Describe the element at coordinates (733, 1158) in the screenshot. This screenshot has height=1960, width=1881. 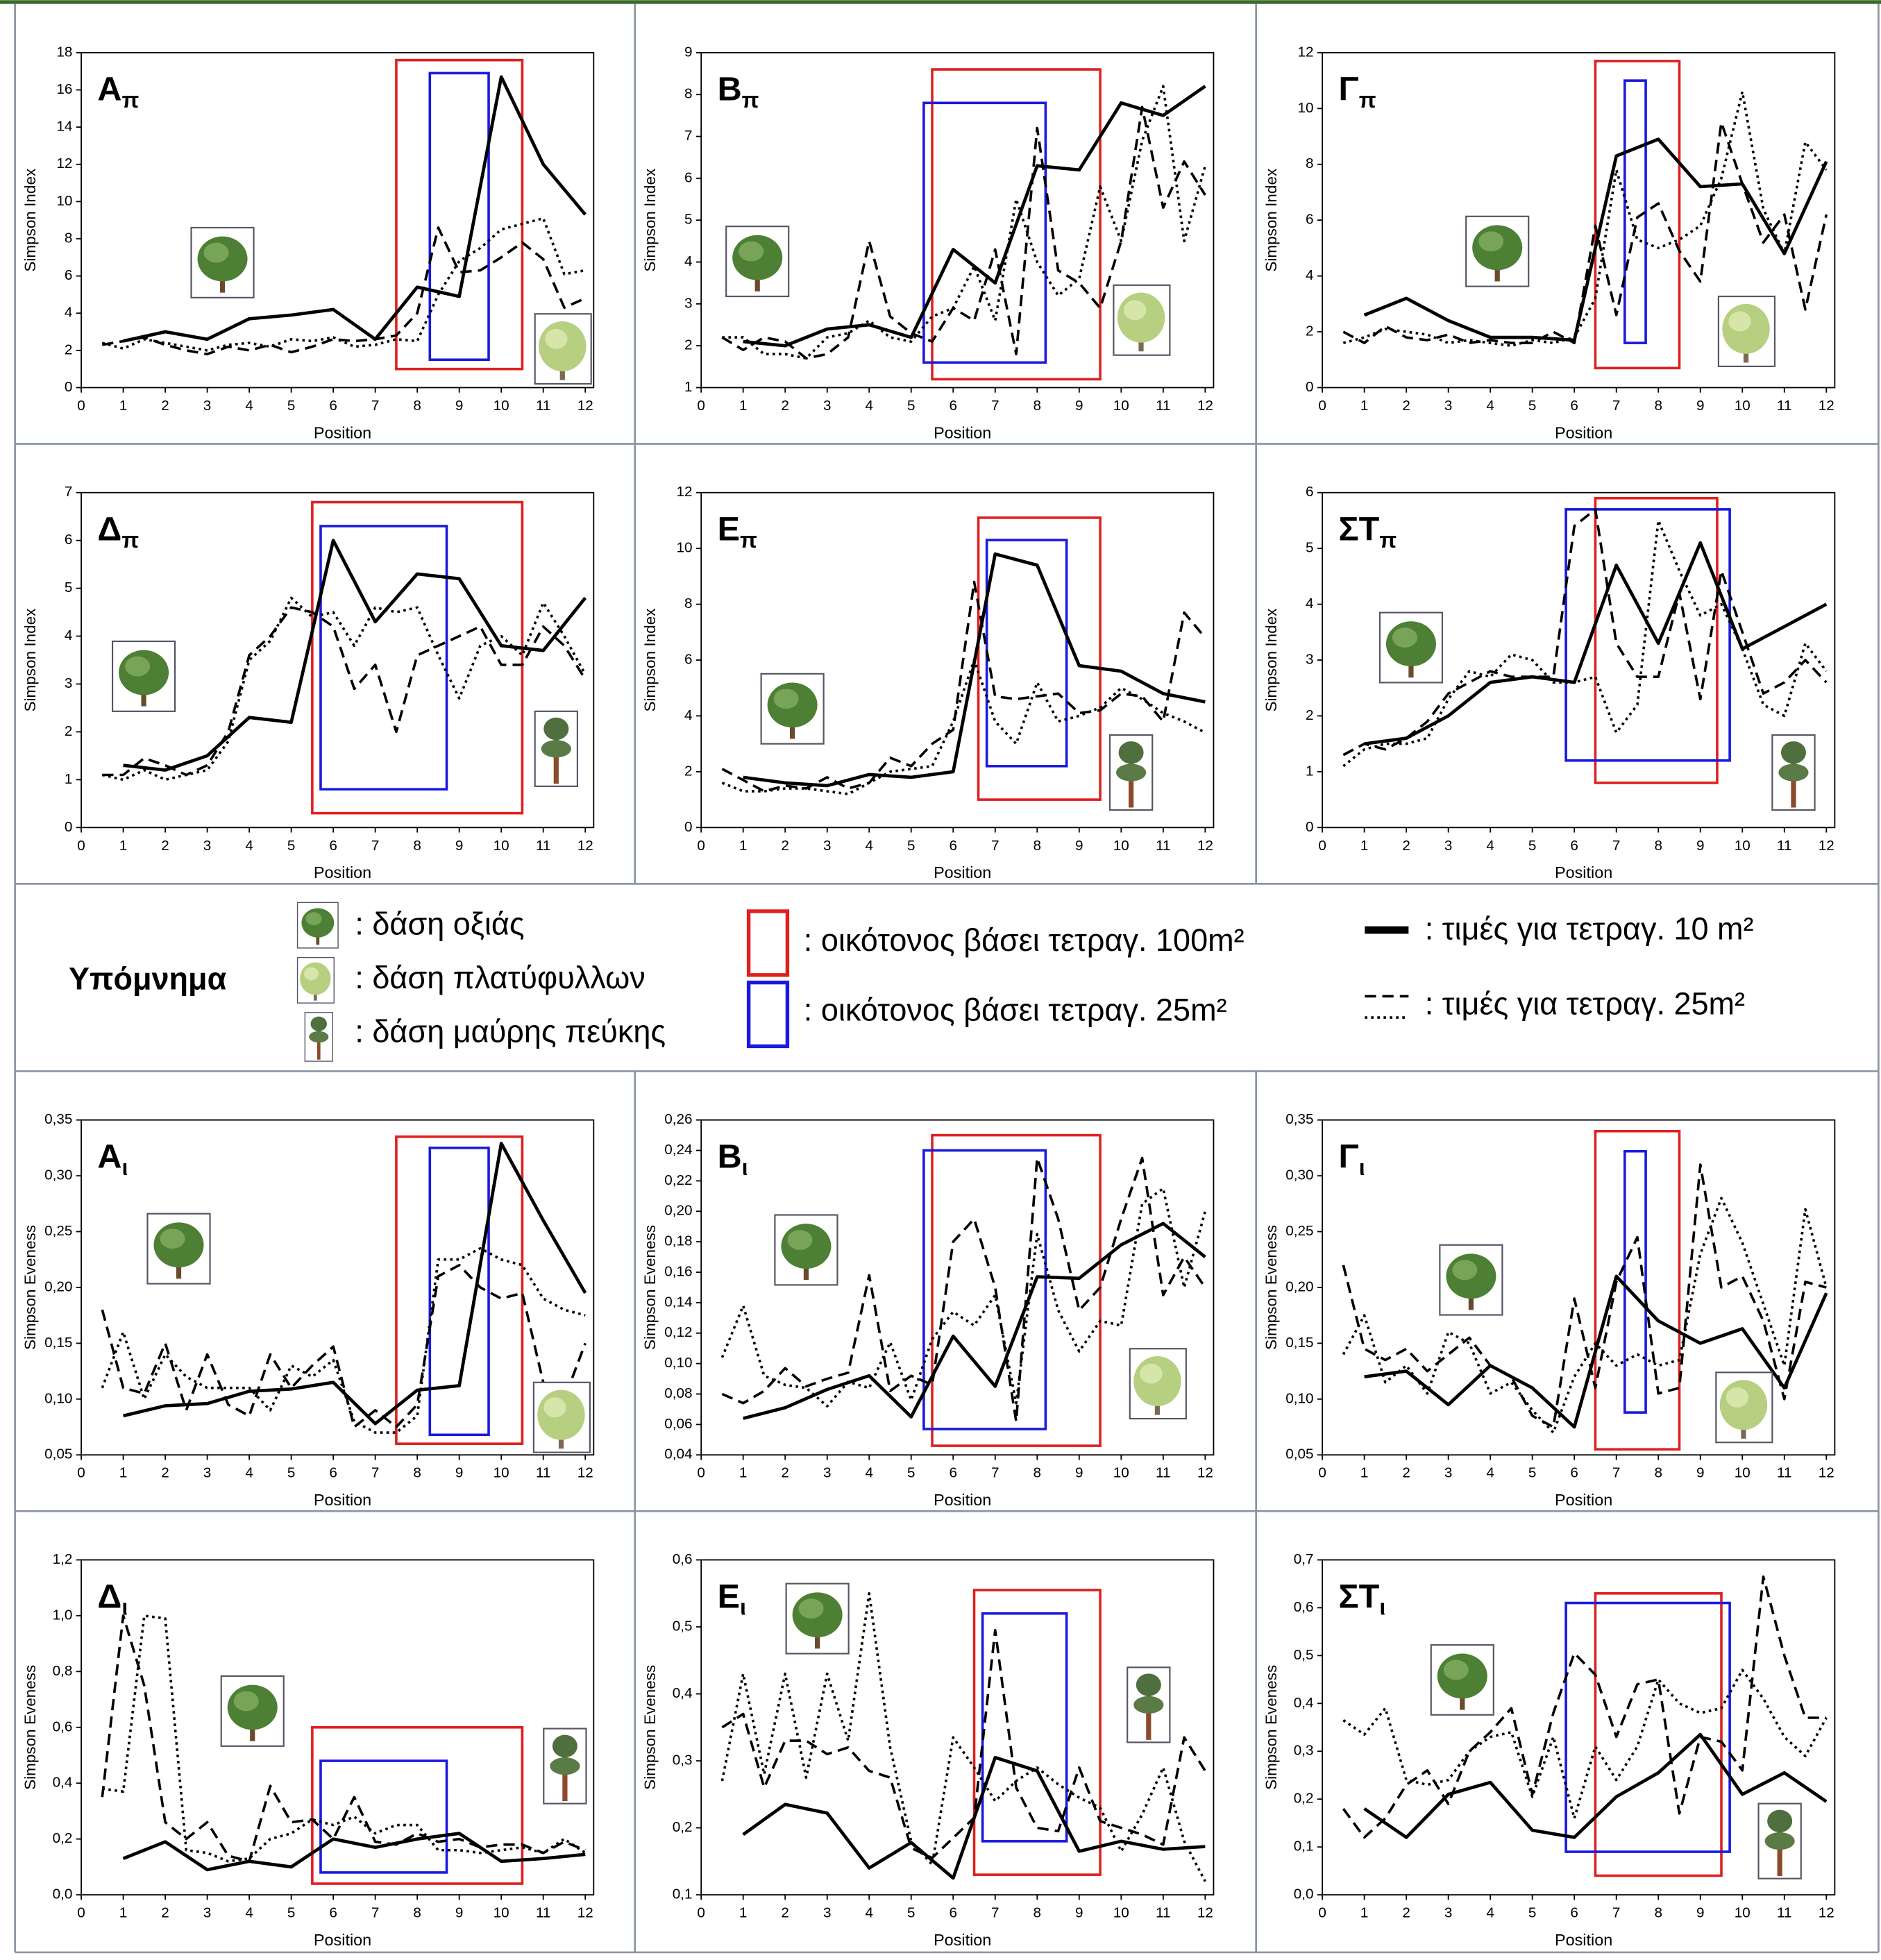
I see `panel-label: Βι` at that location.